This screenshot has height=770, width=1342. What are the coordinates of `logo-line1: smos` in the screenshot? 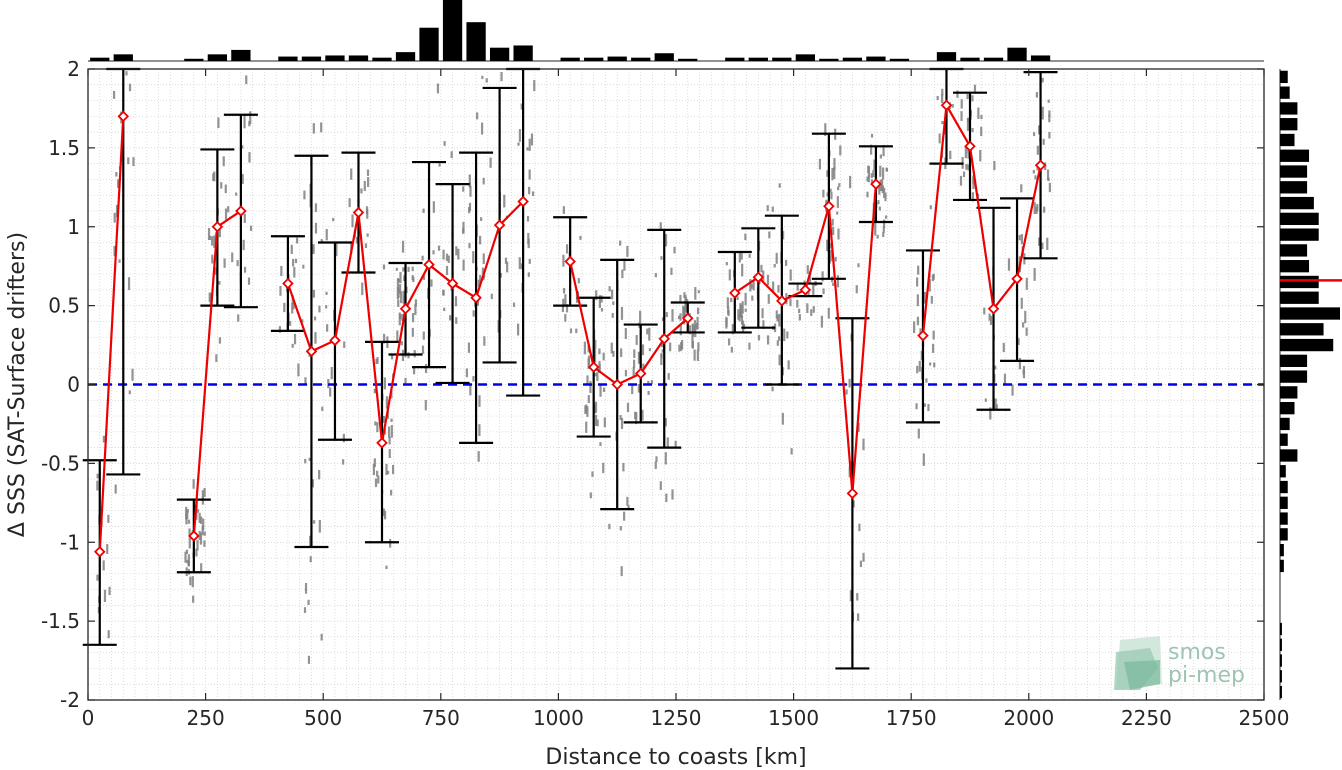 It's located at (1197, 652).